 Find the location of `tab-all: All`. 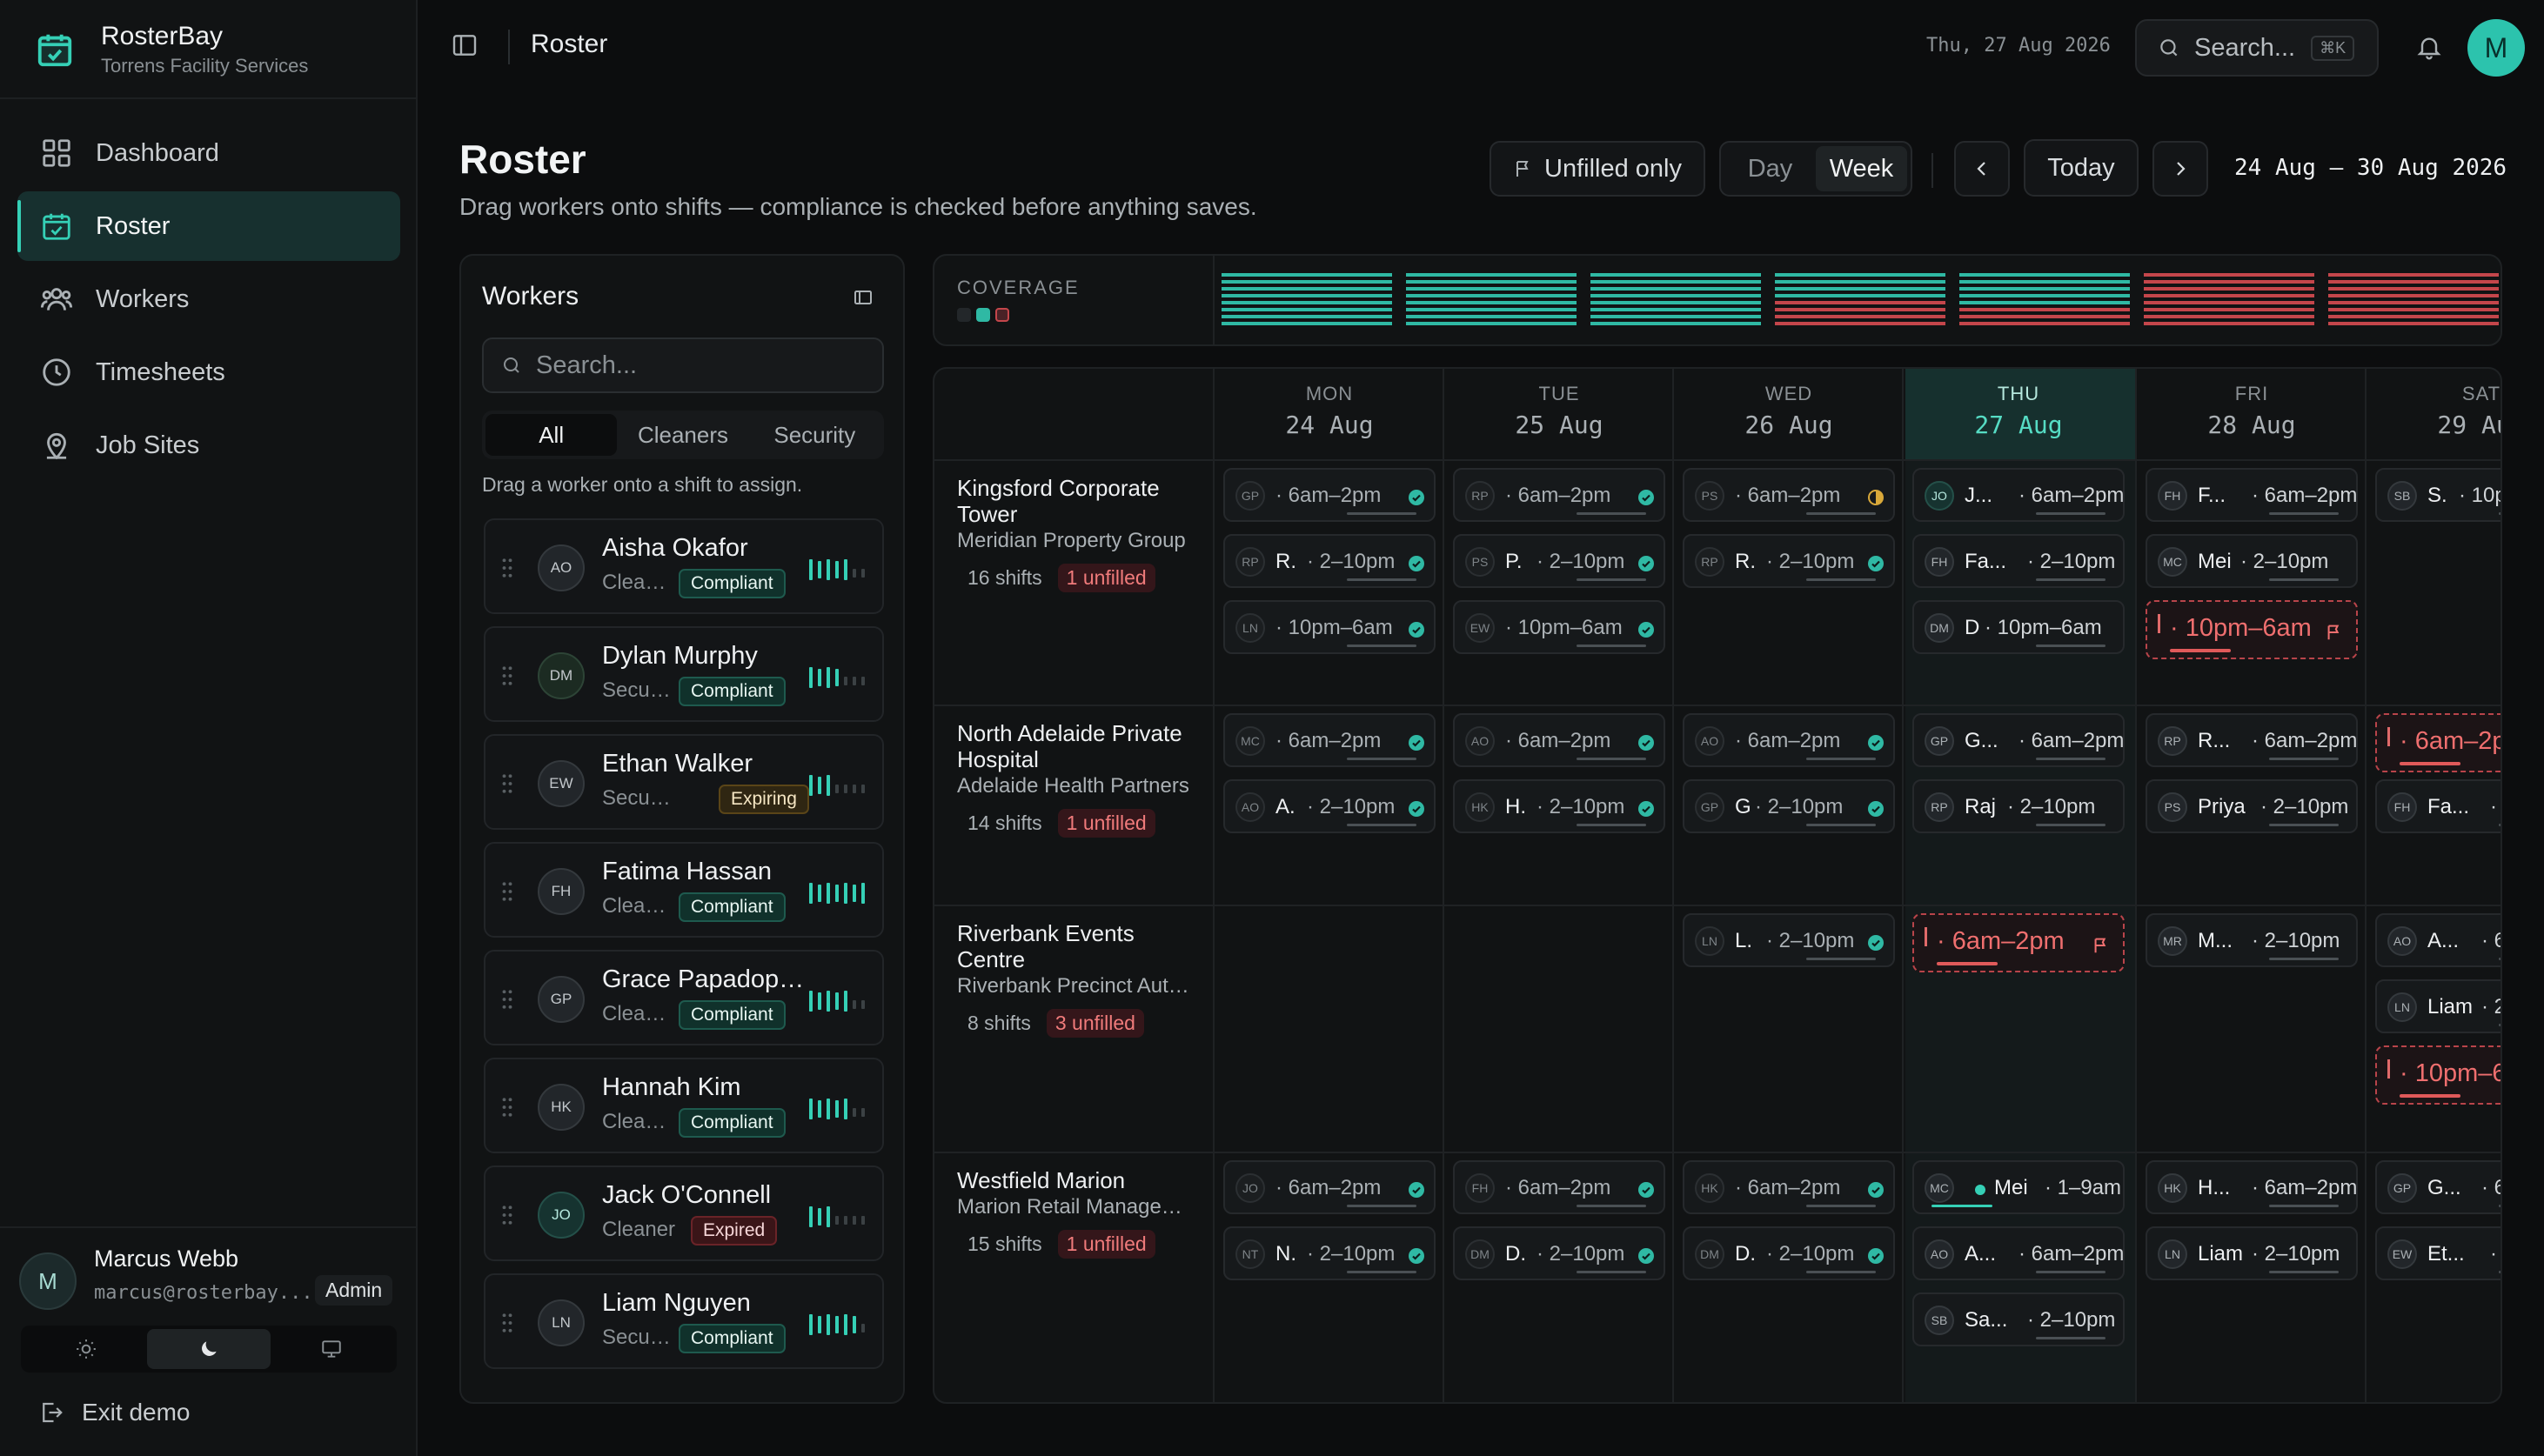

tab-all: All is located at coordinates (551, 435).